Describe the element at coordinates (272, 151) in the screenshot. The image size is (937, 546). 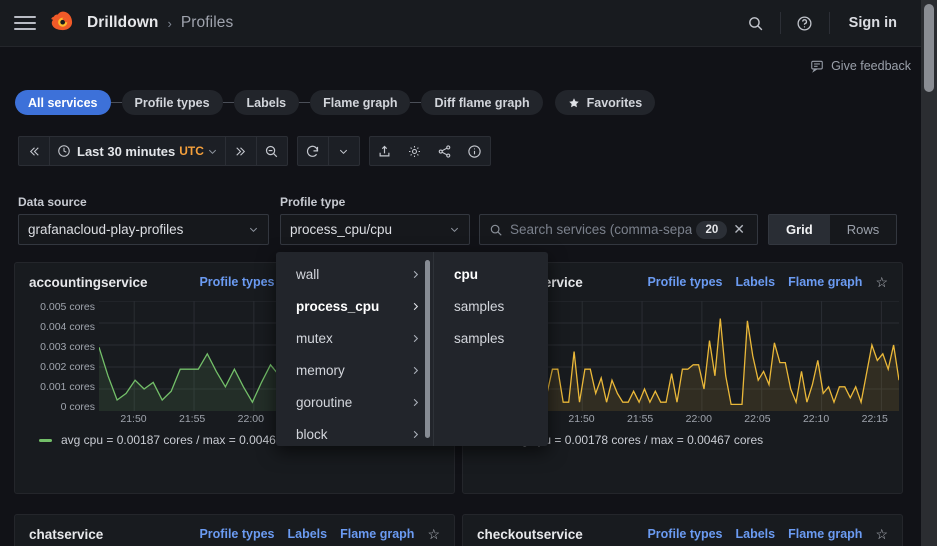
I see `zoom-out-icon` at that location.